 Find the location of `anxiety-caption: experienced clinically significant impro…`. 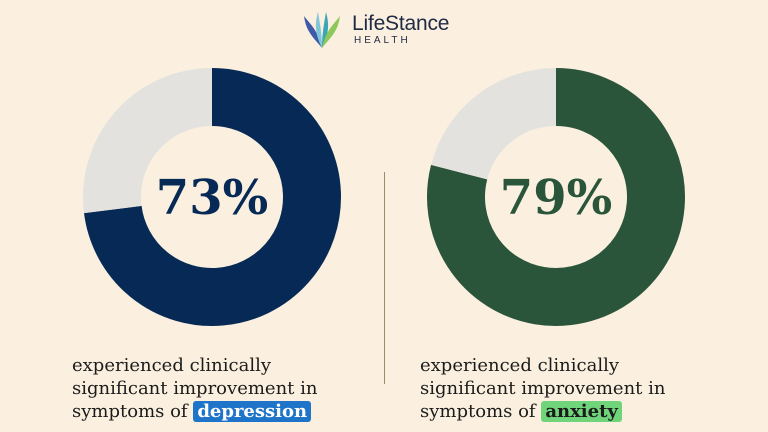

anxiety-caption: experienced clinically significant impro… is located at coordinates (570, 388).